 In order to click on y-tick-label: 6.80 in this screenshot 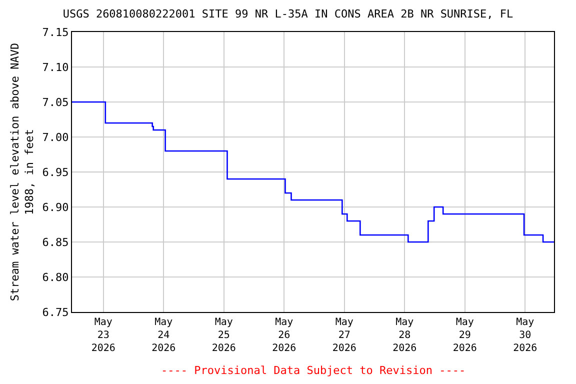, I will do `click(55, 277)`.